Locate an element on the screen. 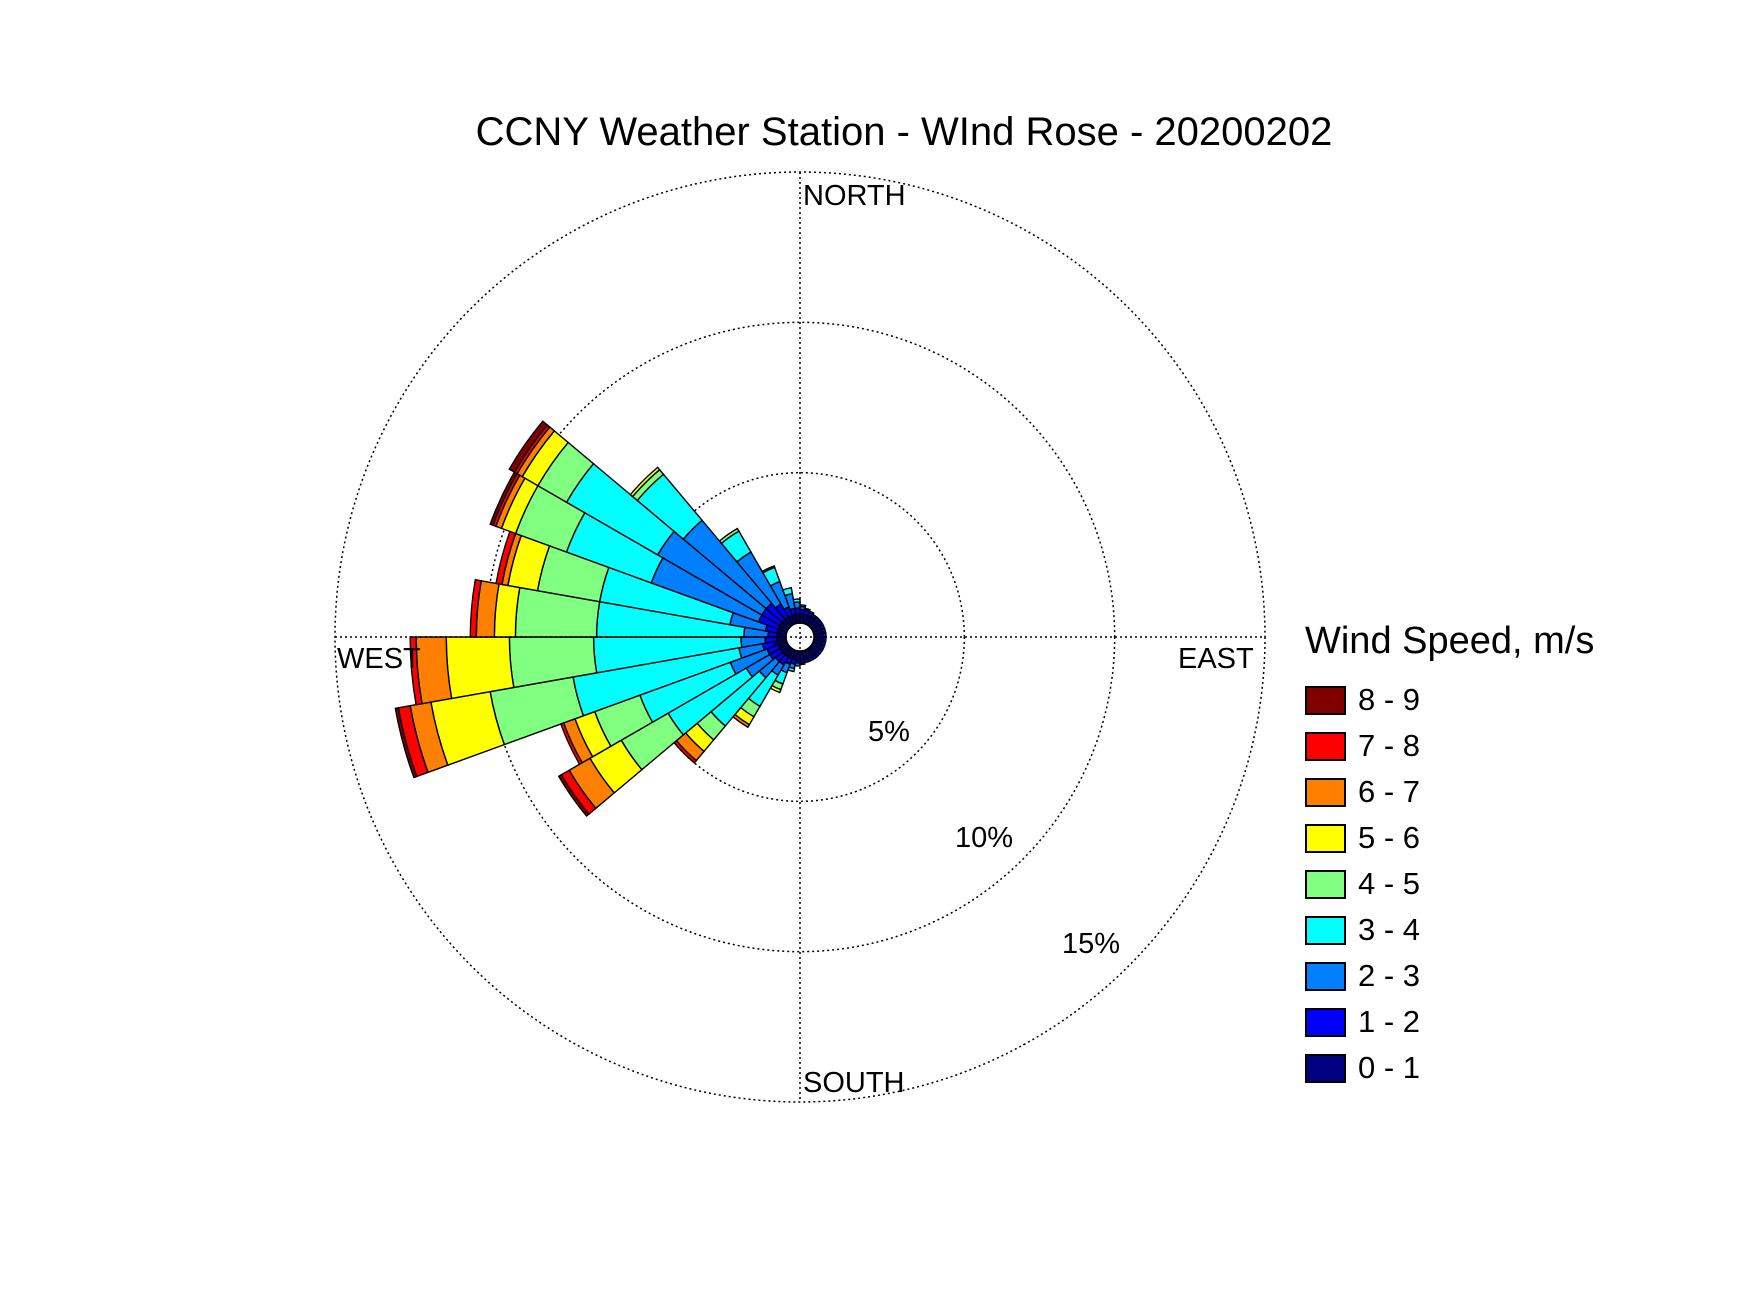  radial-tick-label: 10% is located at coordinates (984, 838).